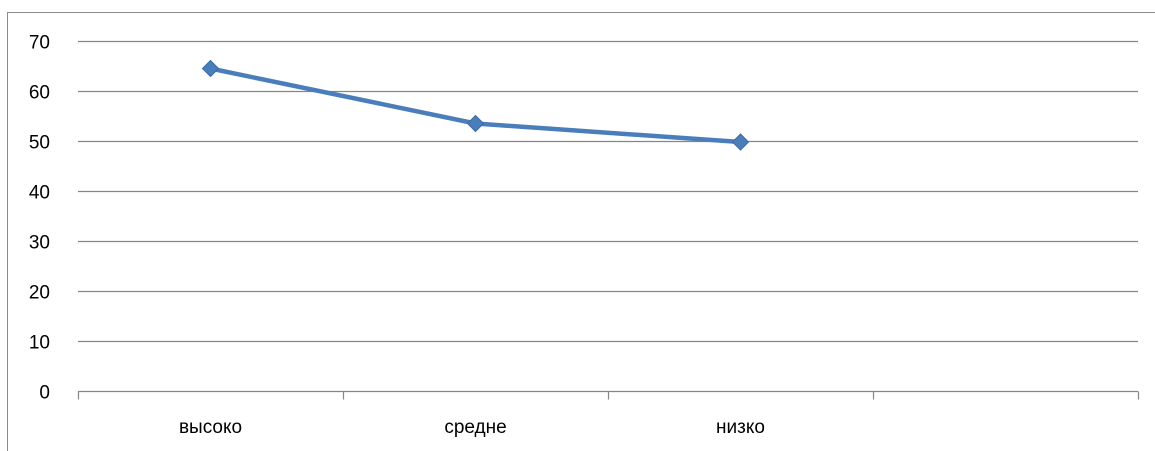 This screenshot has height=451, width=1155. Describe the element at coordinates (475, 427) in the screenshot. I see `x-tick-label-1: средне` at that location.